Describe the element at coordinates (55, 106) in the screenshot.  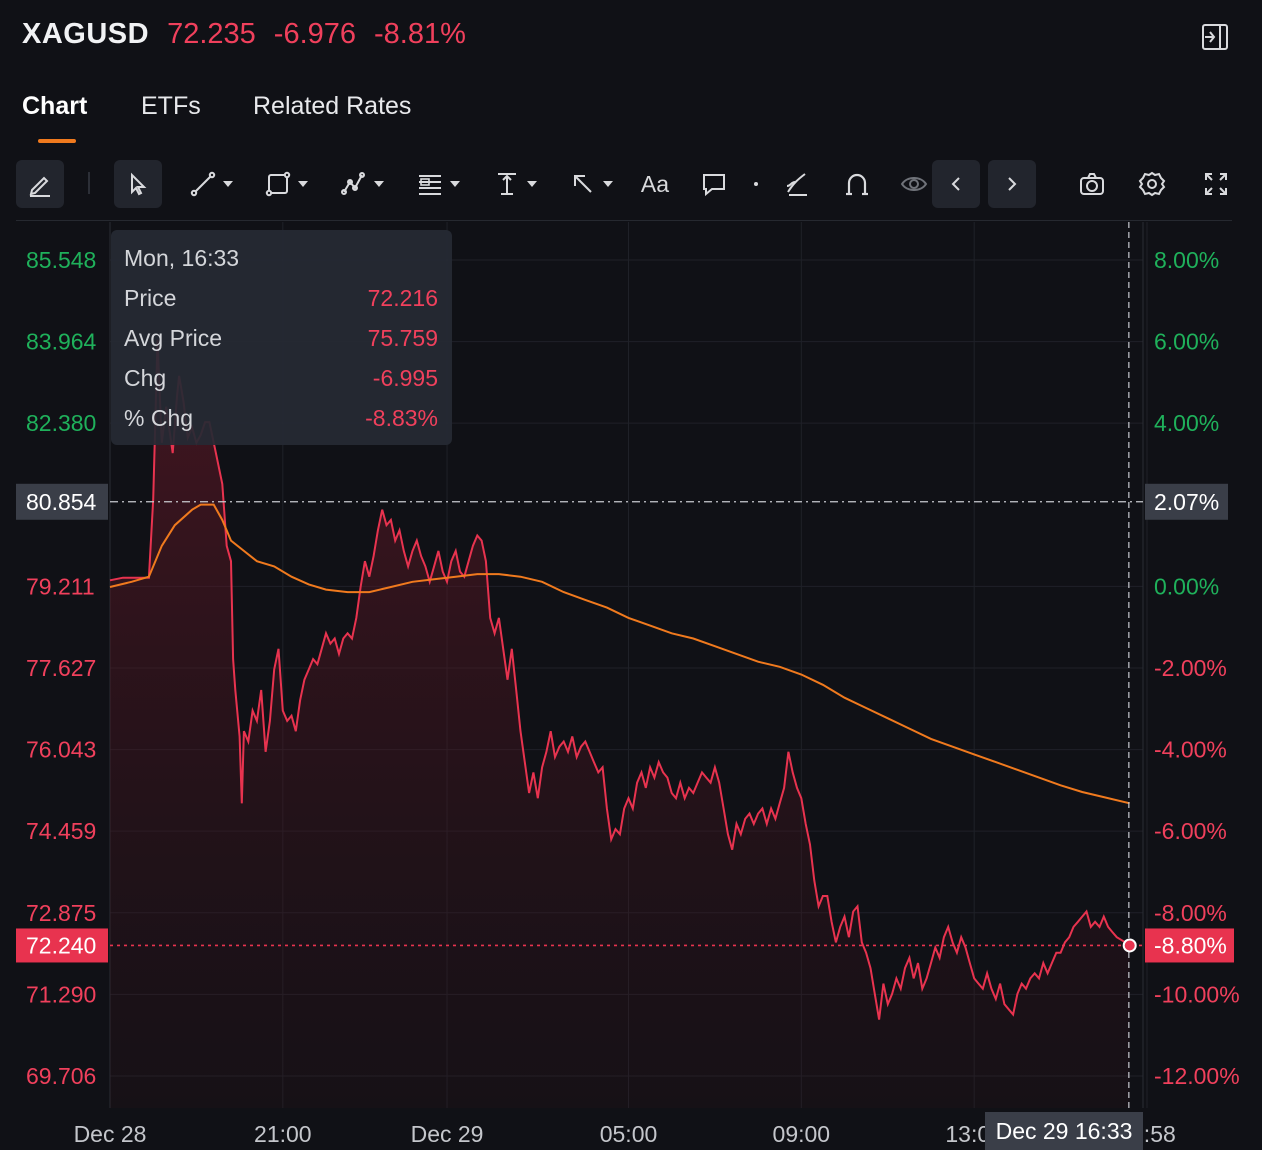
I see `tab-chart: Chart` at that location.